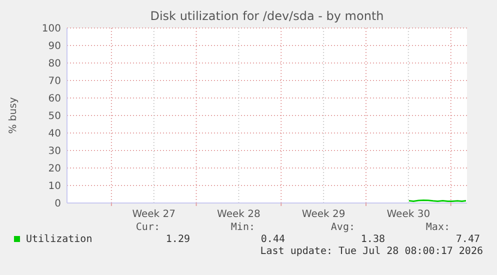 Image resolution: width=497 pixels, height=275 pixels. Describe the element at coordinates (54, 81) in the screenshot. I see `y-tick-label: 70` at that location.